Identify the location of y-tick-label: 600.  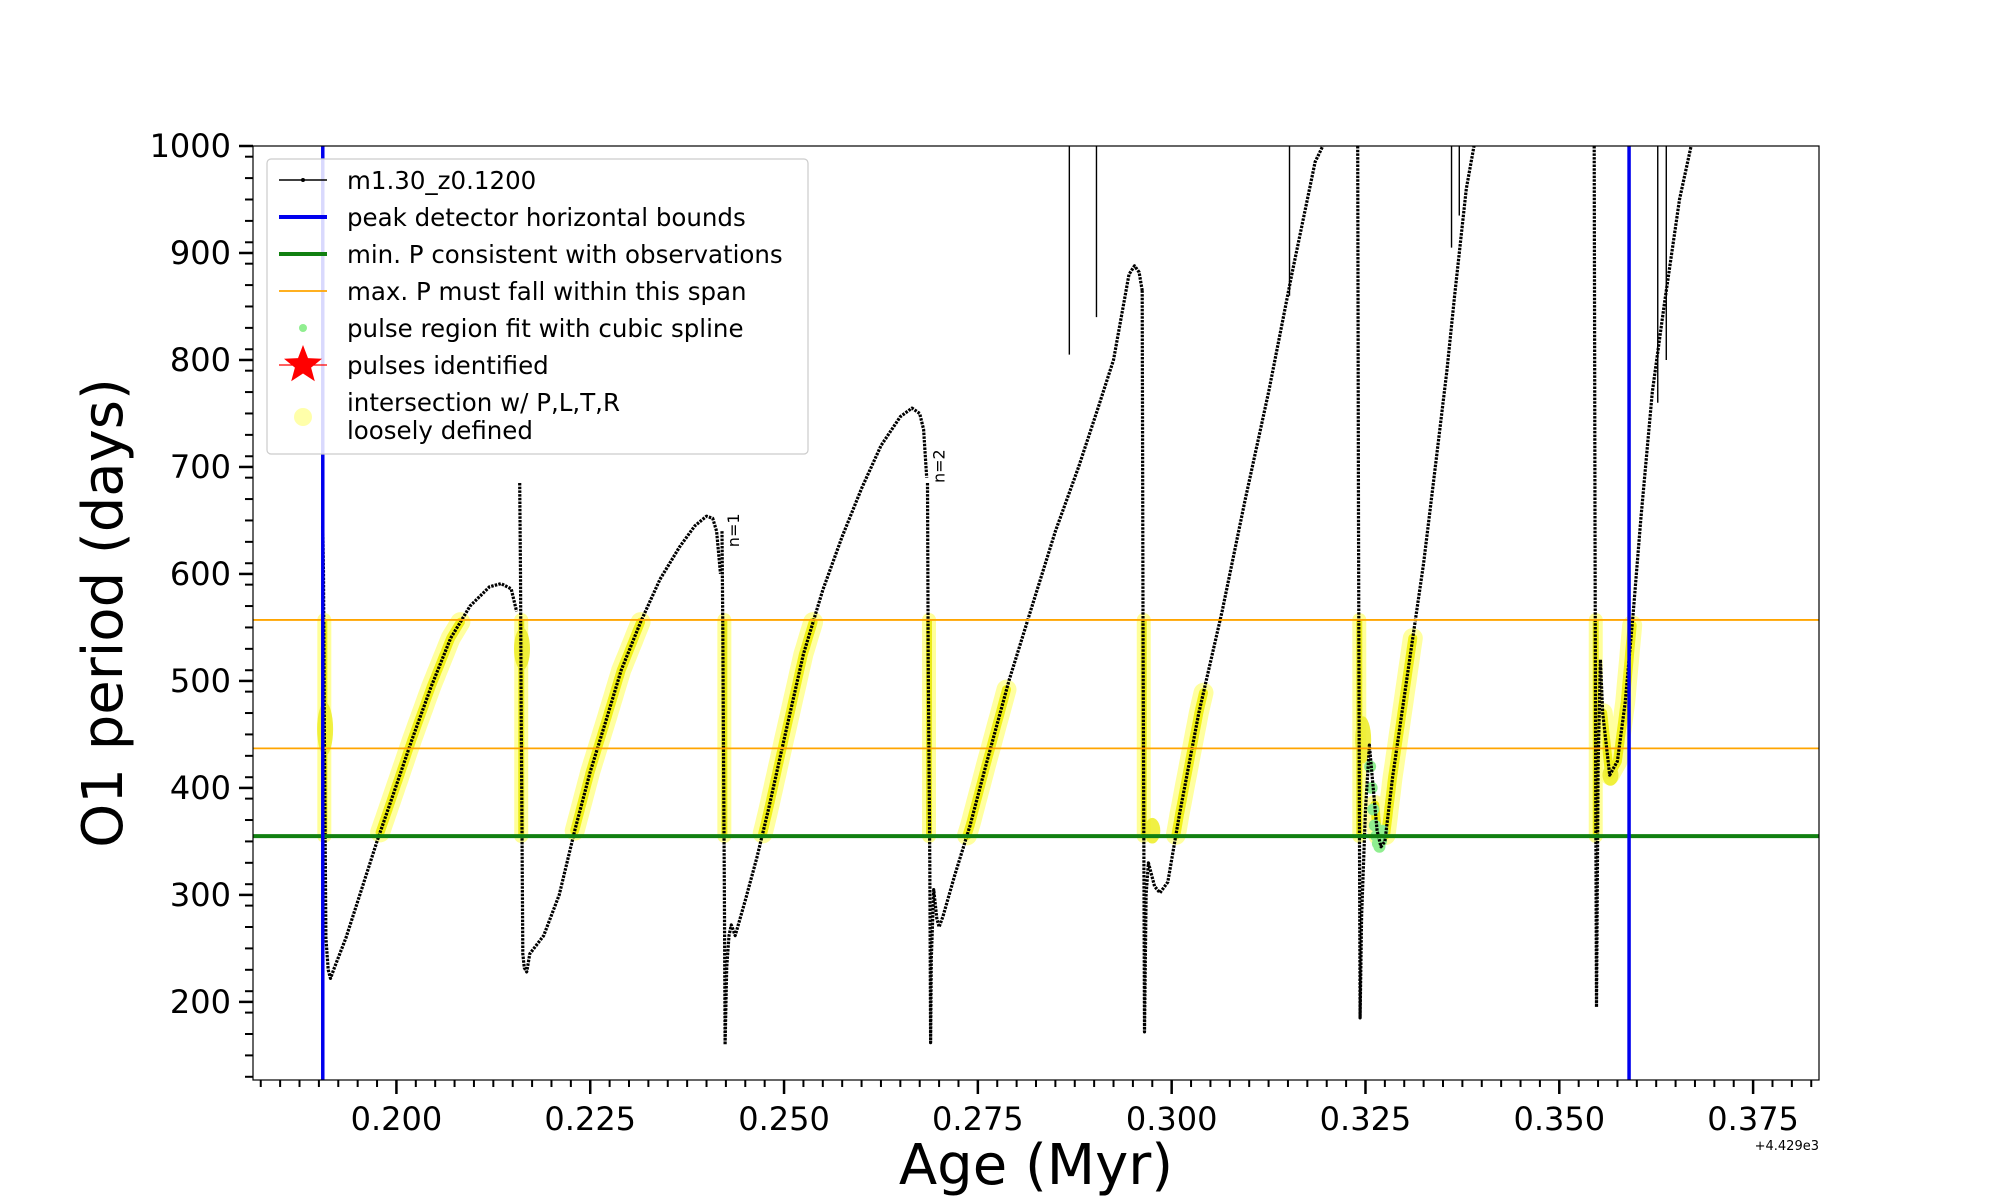
(200, 574).